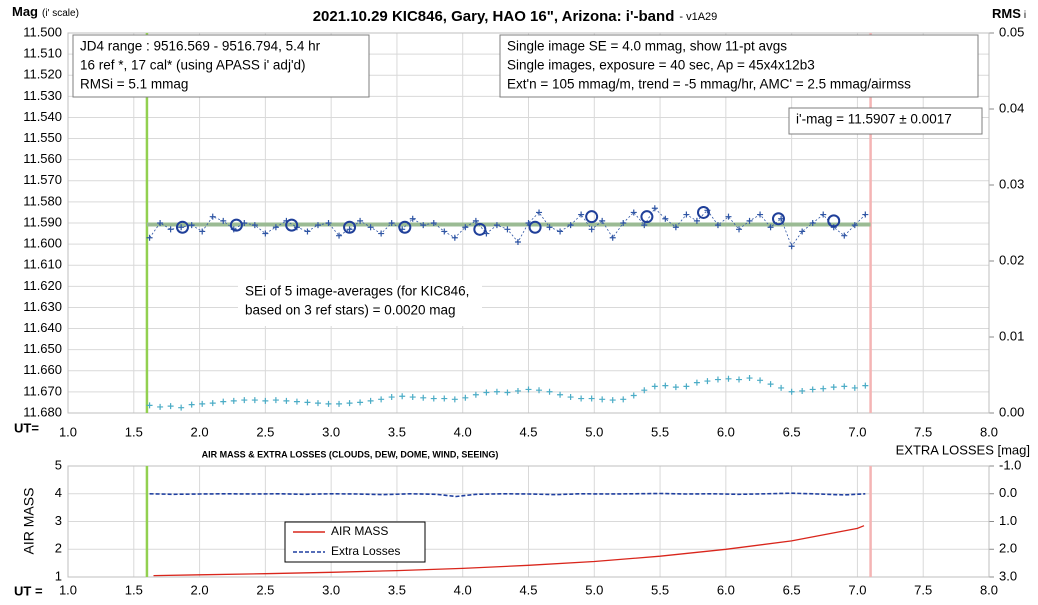 This screenshot has height=605, width=1038. What do you see at coordinates (1011, 335) in the screenshot?
I see `y2-tick-label: 0.01` at bounding box center [1011, 335].